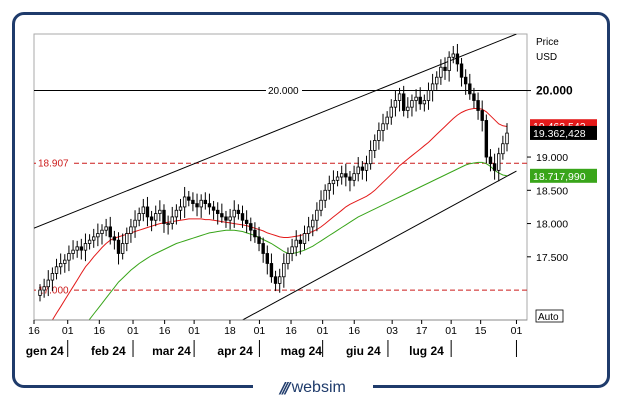 The height and width of the screenshot is (403, 625). I want to click on price-badge-label: 19.362,428, so click(559, 134).